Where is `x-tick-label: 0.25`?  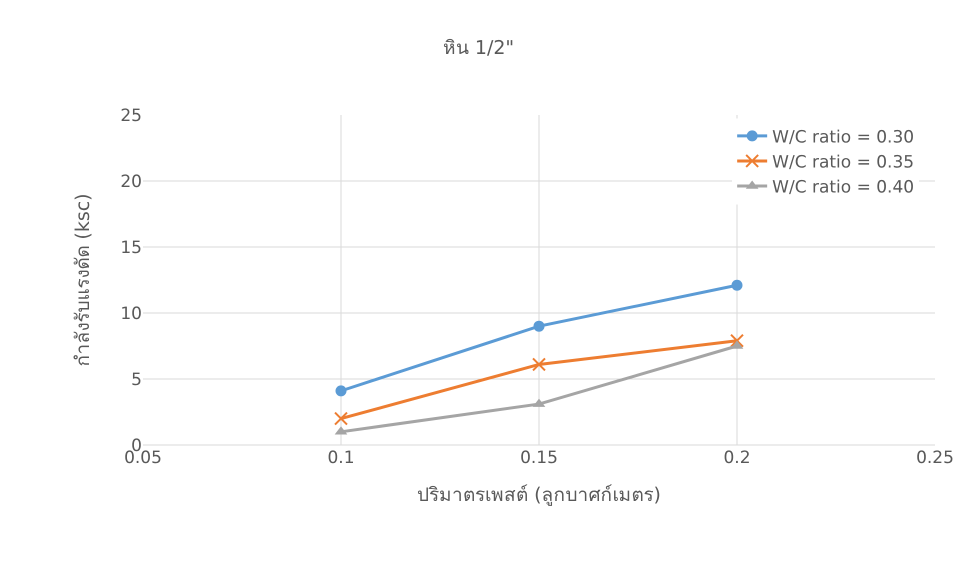
x-tick-label: 0.25 is located at coordinates (935, 458).